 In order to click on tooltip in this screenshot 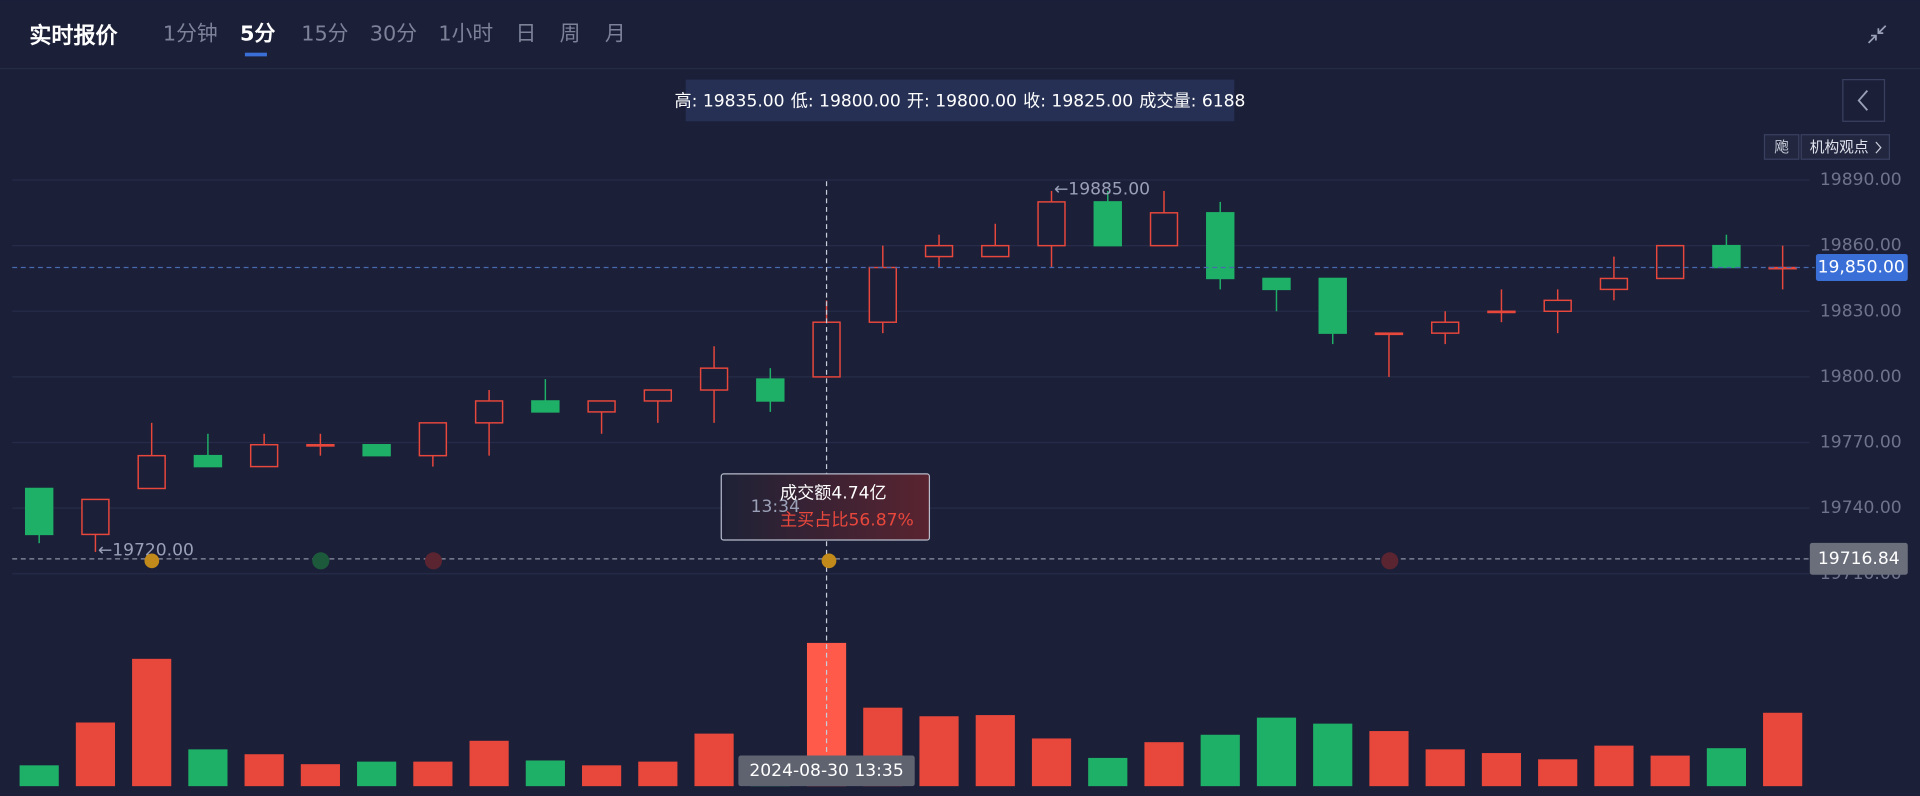, I will do `click(825, 507)`.